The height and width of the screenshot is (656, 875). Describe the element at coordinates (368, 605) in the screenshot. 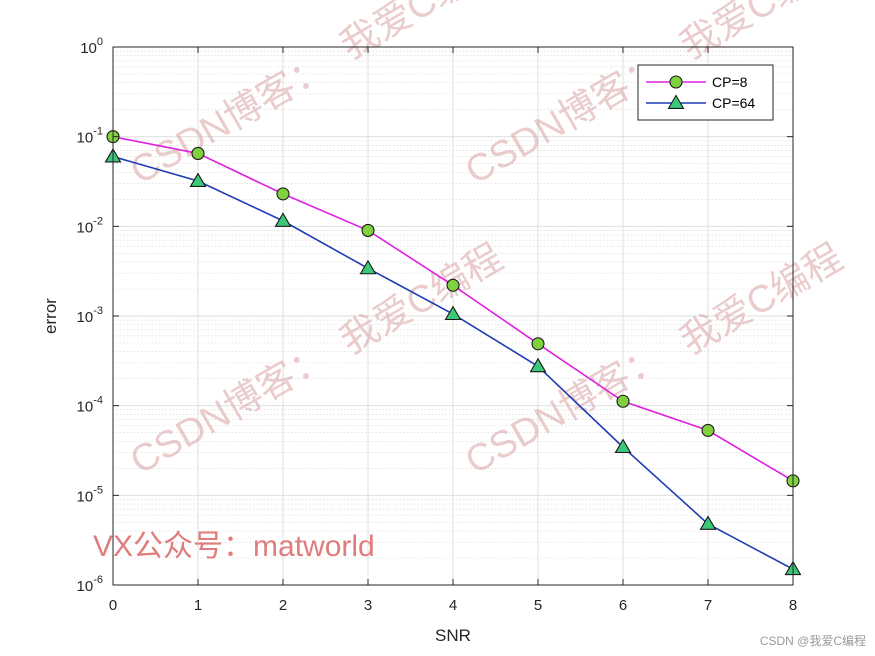

I see `x-tick-label: 3` at that location.